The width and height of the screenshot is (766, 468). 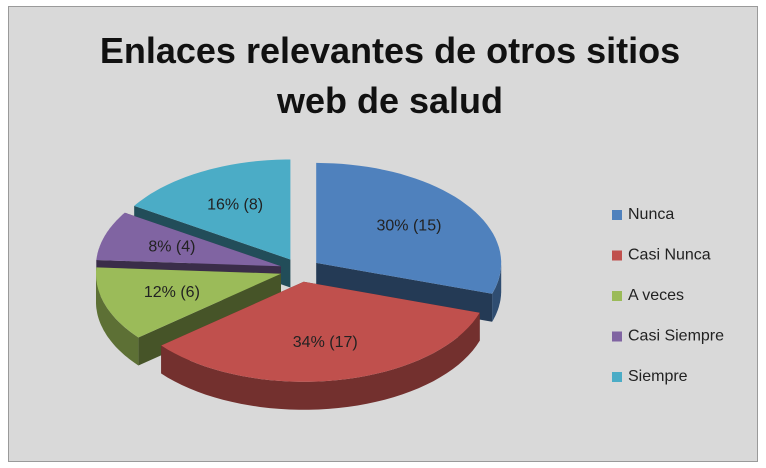 I want to click on slice-side, so click(x=404, y=292).